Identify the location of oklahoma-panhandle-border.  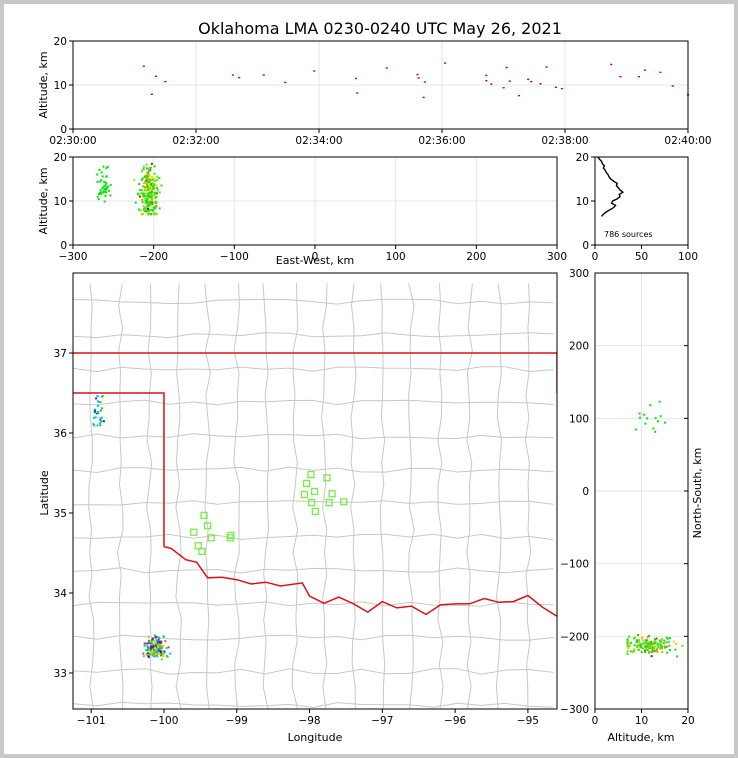
(119, 469).